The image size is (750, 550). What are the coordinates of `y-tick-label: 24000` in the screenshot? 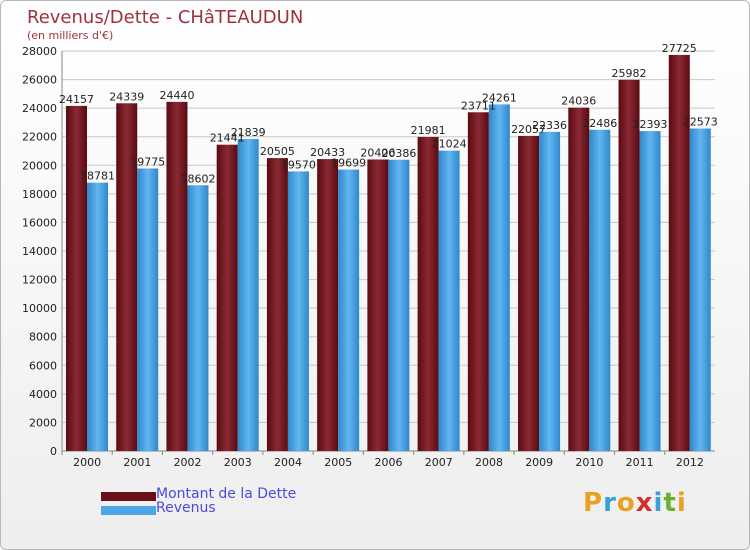 It's located at (39, 108).